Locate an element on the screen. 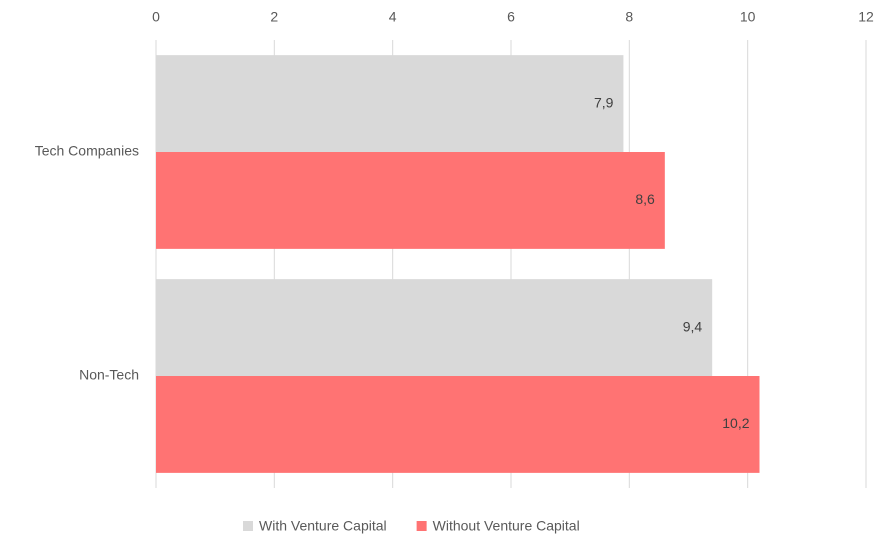 The height and width of the screenshot is (539, 882). x-tick-label: 12 is located at coordinates (866, 17).